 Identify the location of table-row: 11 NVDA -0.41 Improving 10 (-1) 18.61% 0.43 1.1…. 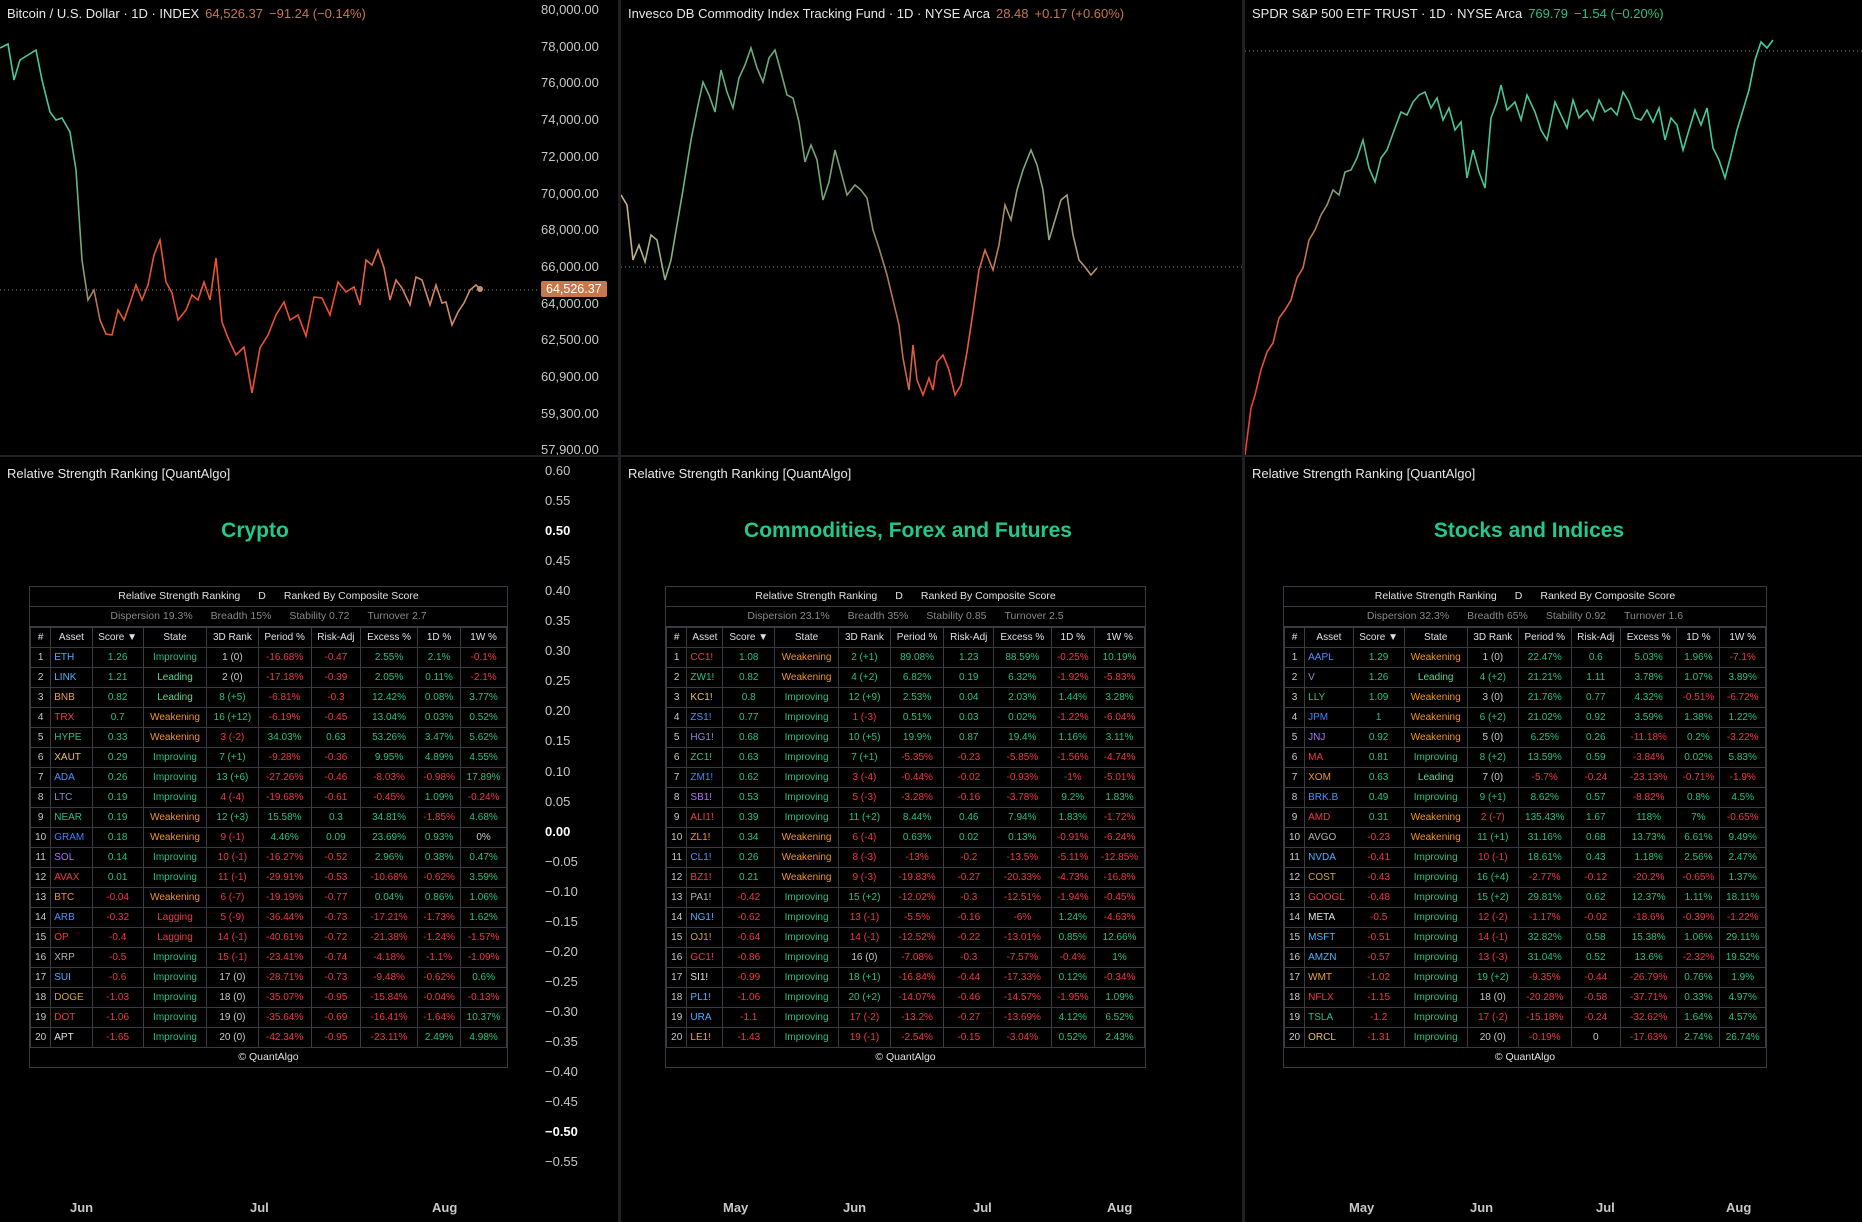
(1524, 857).